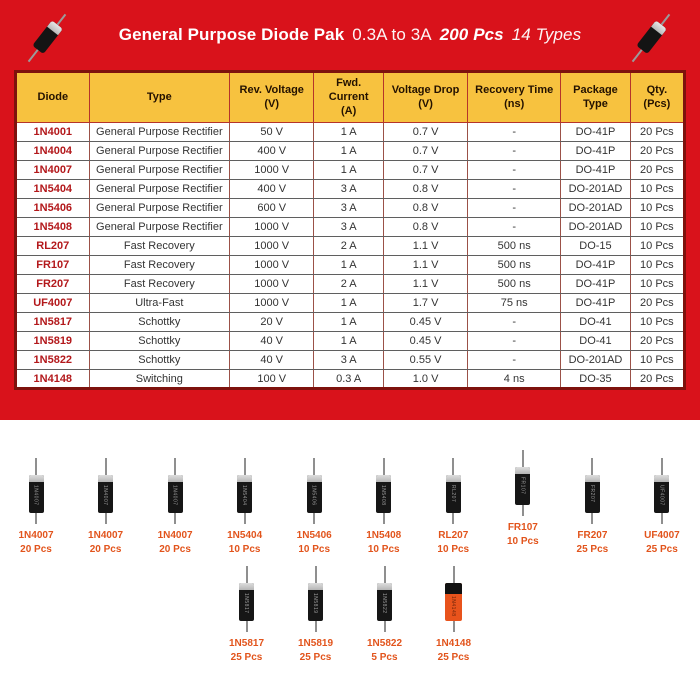 Image resolution: width=700 pixels, height=700 pixels. What do you see at coordinates (383, 495) in the screenshot?
I see `diode-body-marking: 1N5408` at bounding box center [383, 495].